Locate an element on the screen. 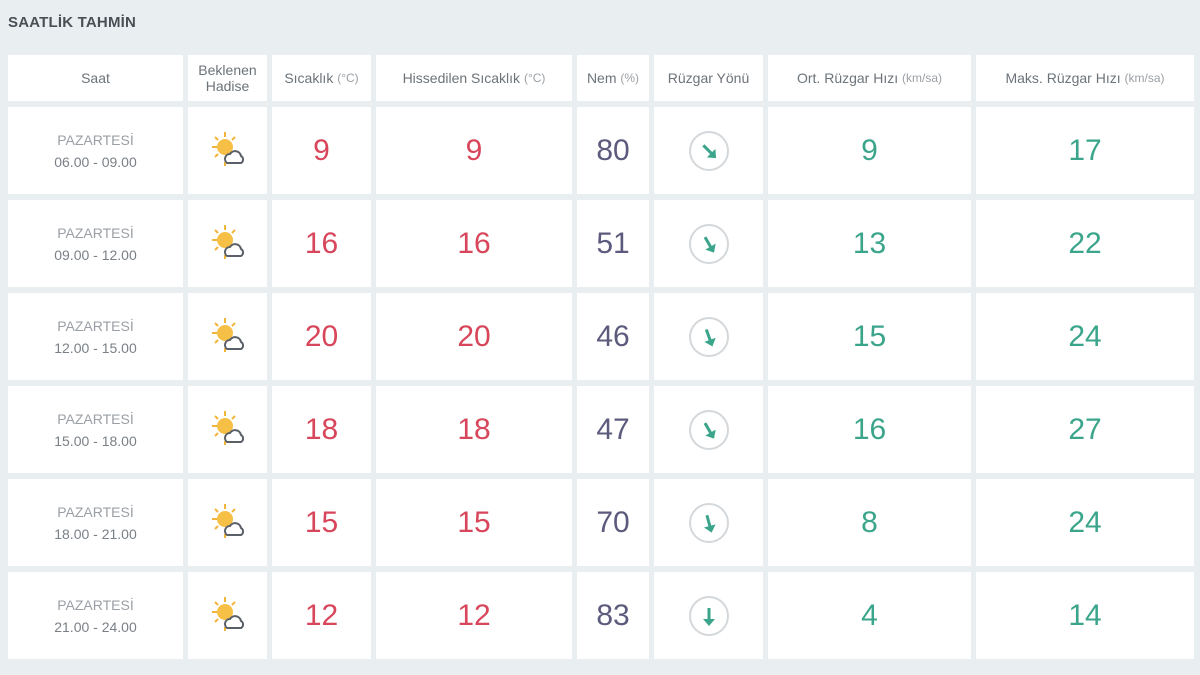 The image size is (1200, 675). header-sicaklik: Sıcaklık (°C) is located at coordinates (321, 78).